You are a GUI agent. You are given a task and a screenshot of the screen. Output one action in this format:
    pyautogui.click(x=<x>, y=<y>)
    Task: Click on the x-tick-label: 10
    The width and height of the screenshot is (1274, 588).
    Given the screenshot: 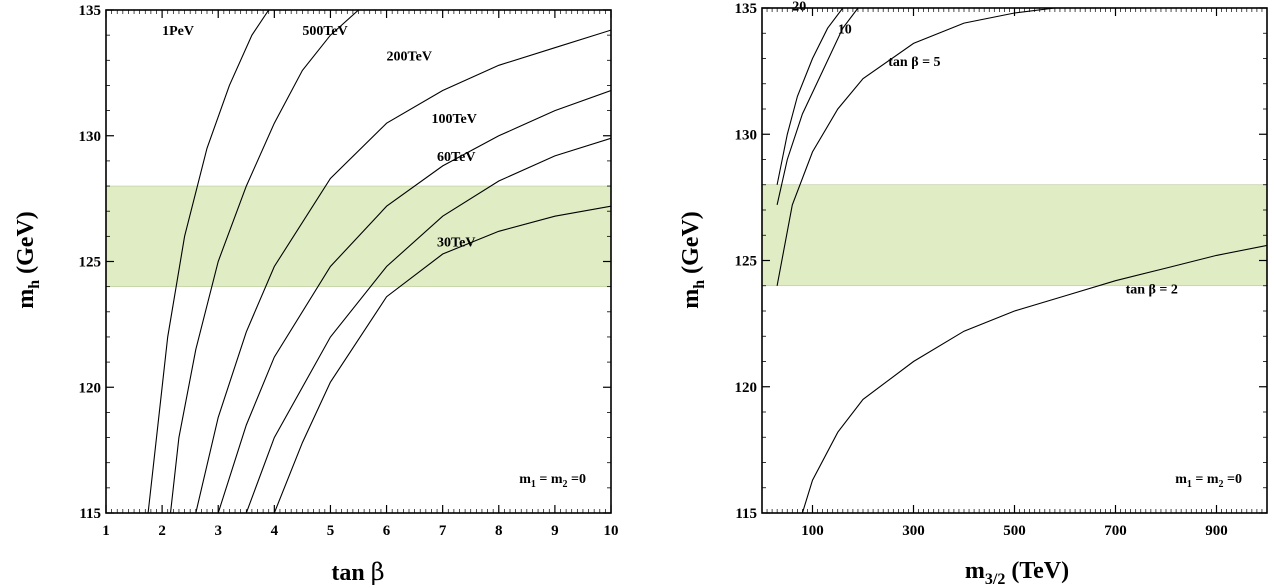 What is the action you would take?
    pyautogui.click(x=611, y=531)
    